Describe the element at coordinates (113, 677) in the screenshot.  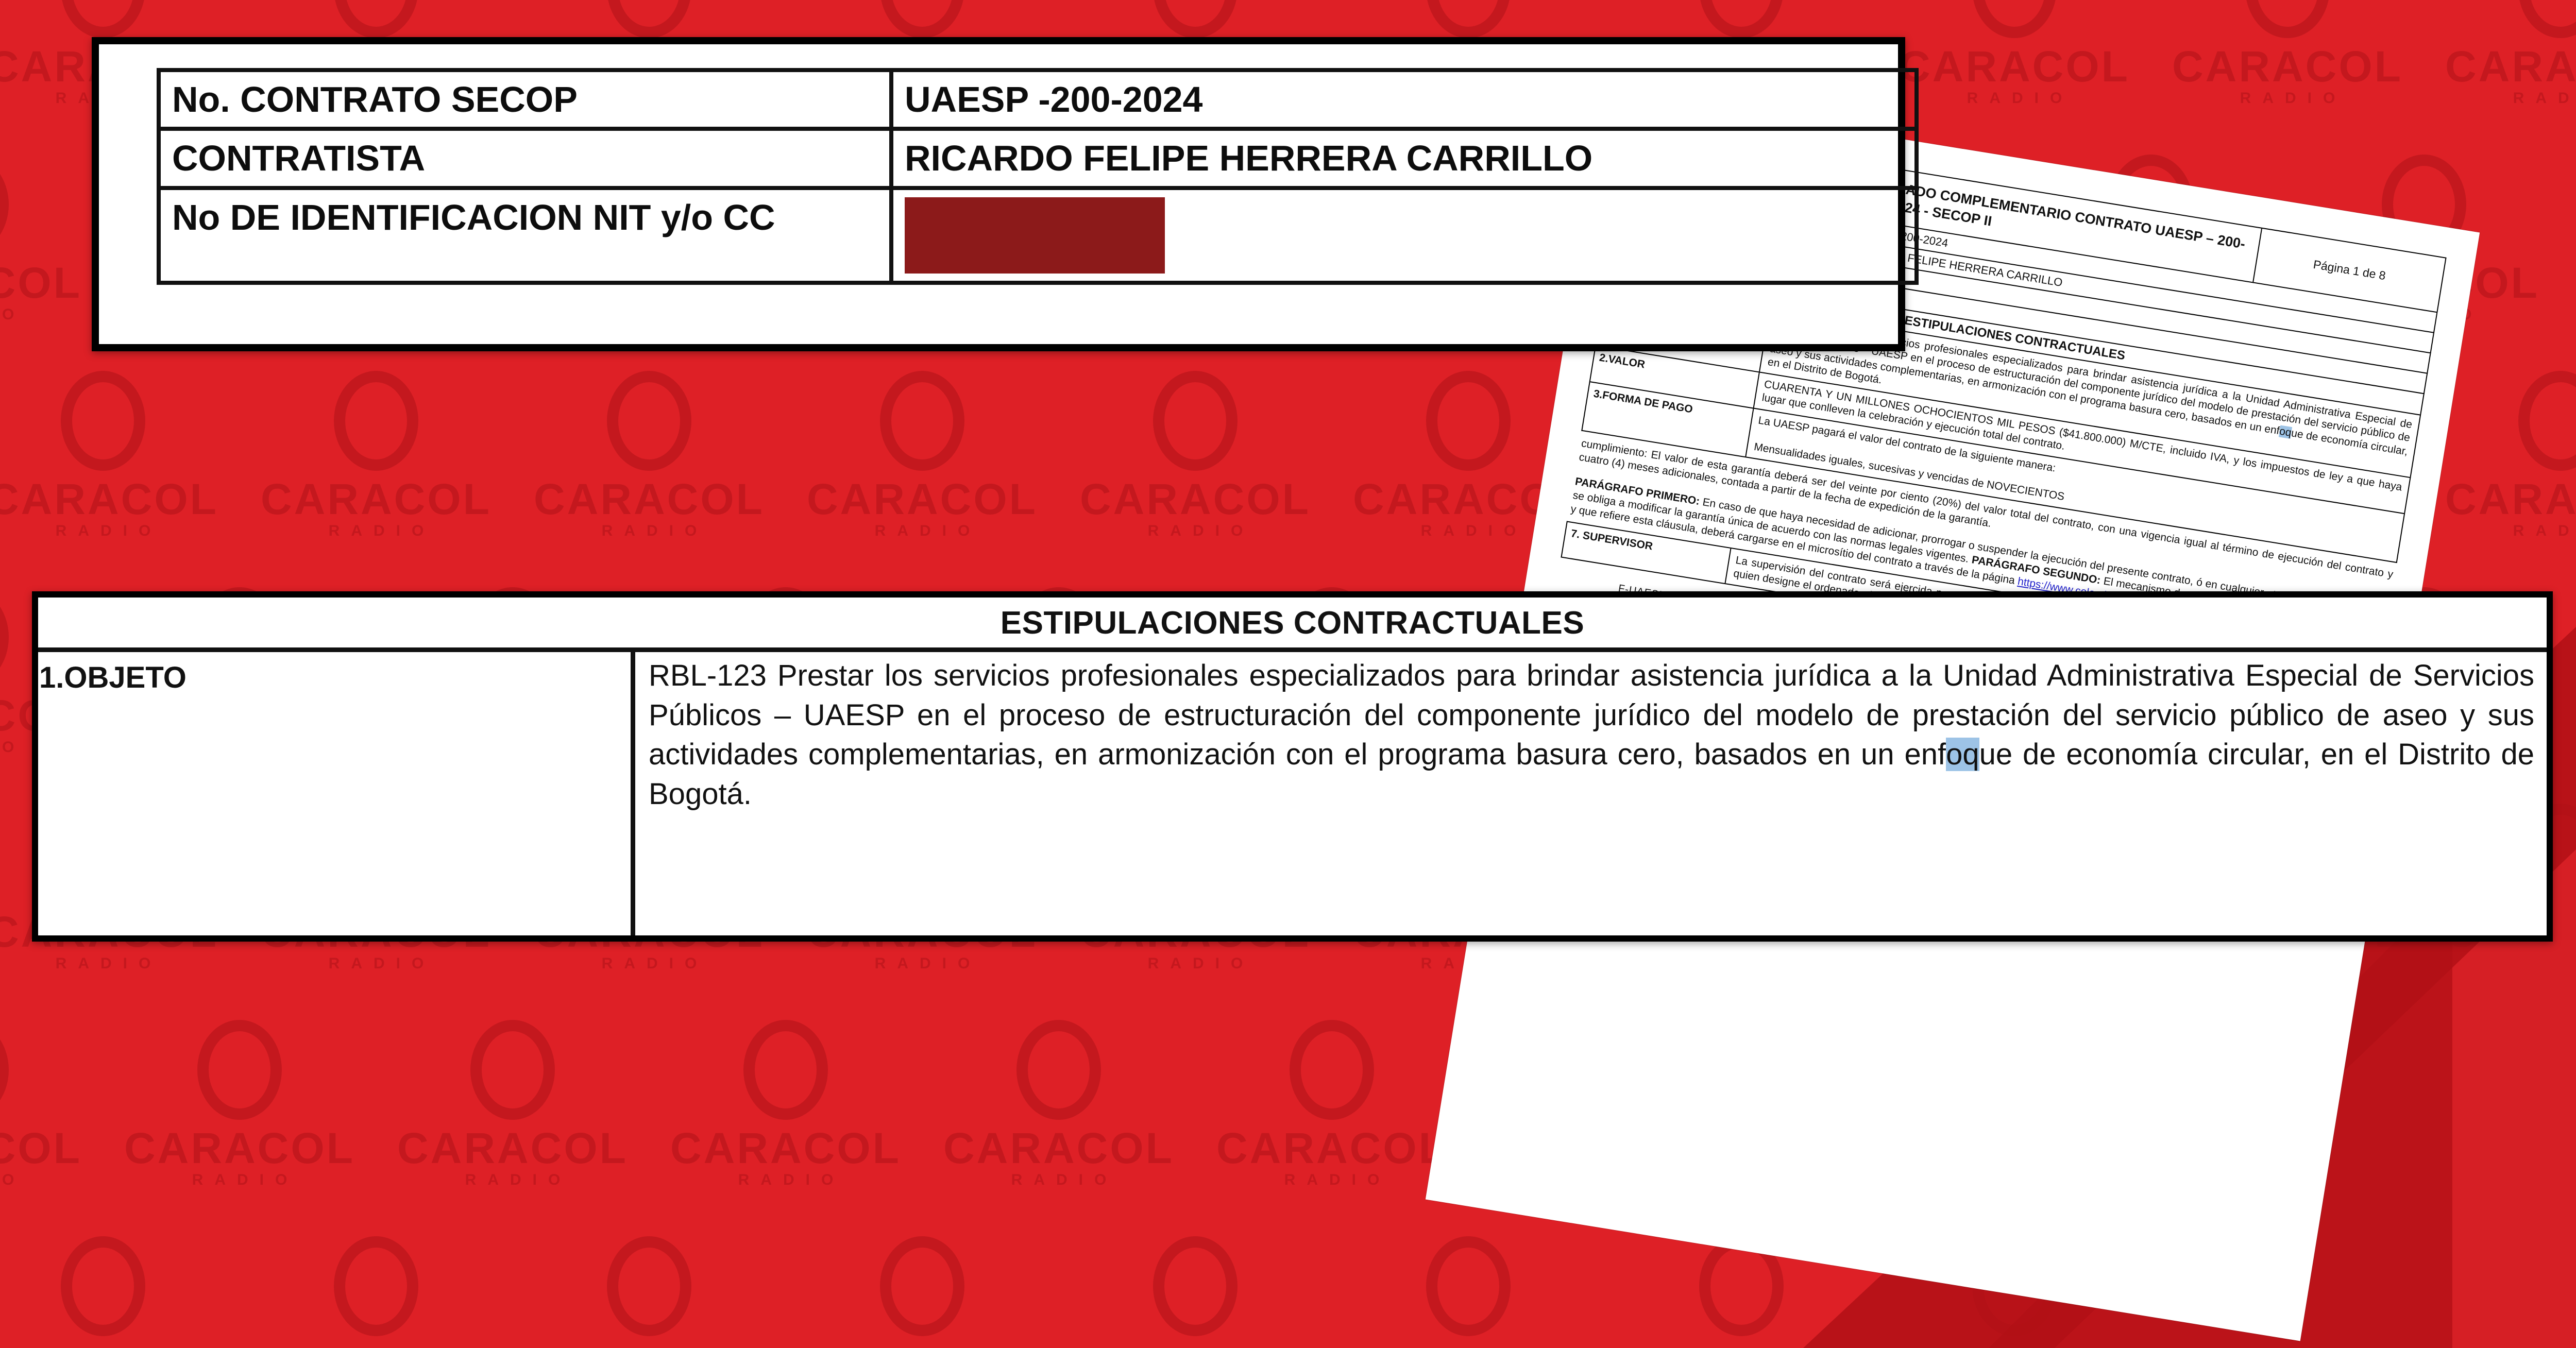
I see `objeto-label: 1.OBJETO` at that location.